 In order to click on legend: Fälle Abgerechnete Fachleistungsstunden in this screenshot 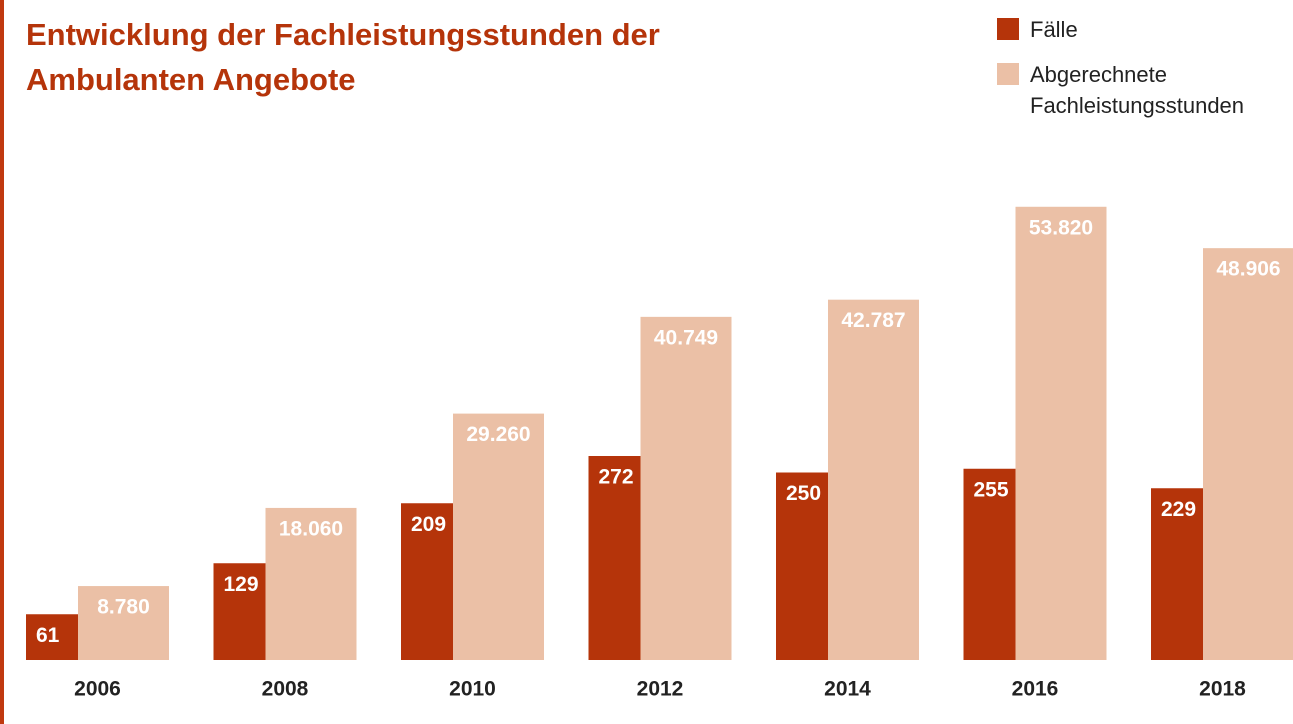, I will do `click(1142, 74)`.